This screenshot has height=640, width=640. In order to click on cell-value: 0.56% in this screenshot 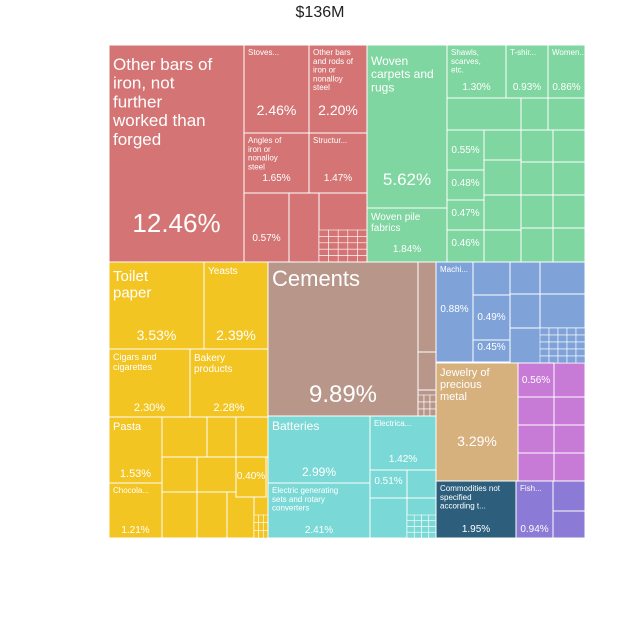, I will do `click(536, 380)`.